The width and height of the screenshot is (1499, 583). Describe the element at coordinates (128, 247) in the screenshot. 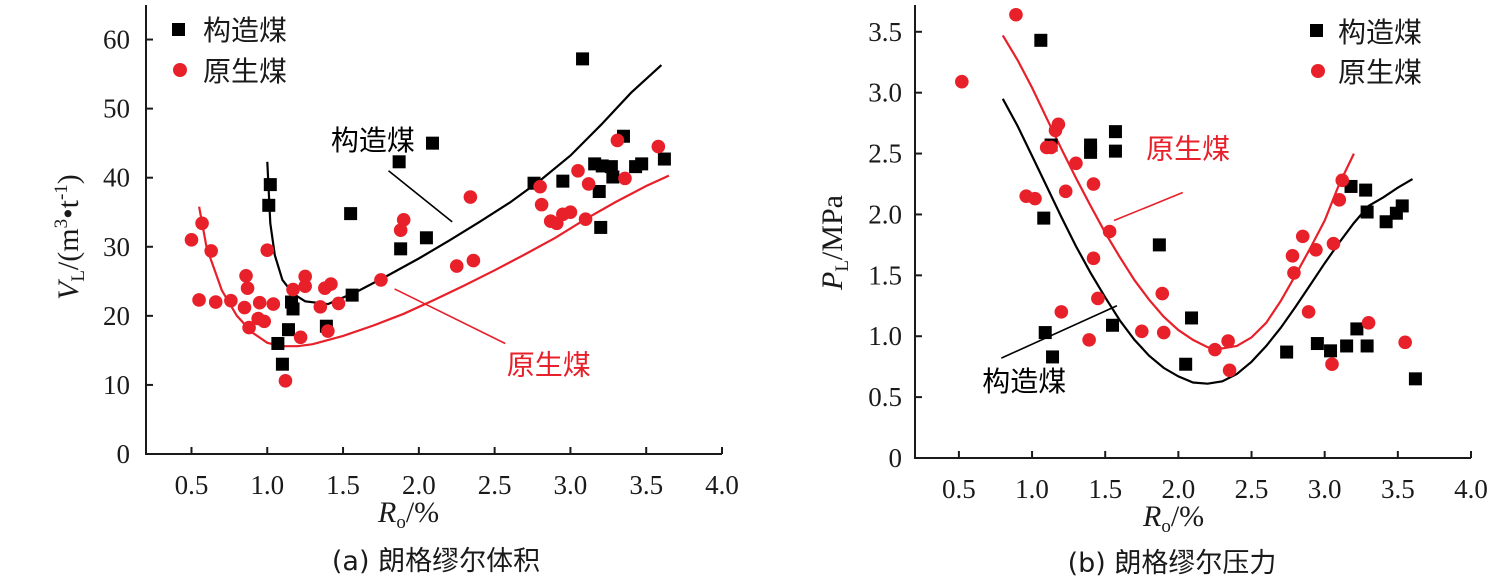

I see `chart-a-y-ticks: 0 10 20 30 40 50 60` at that location.